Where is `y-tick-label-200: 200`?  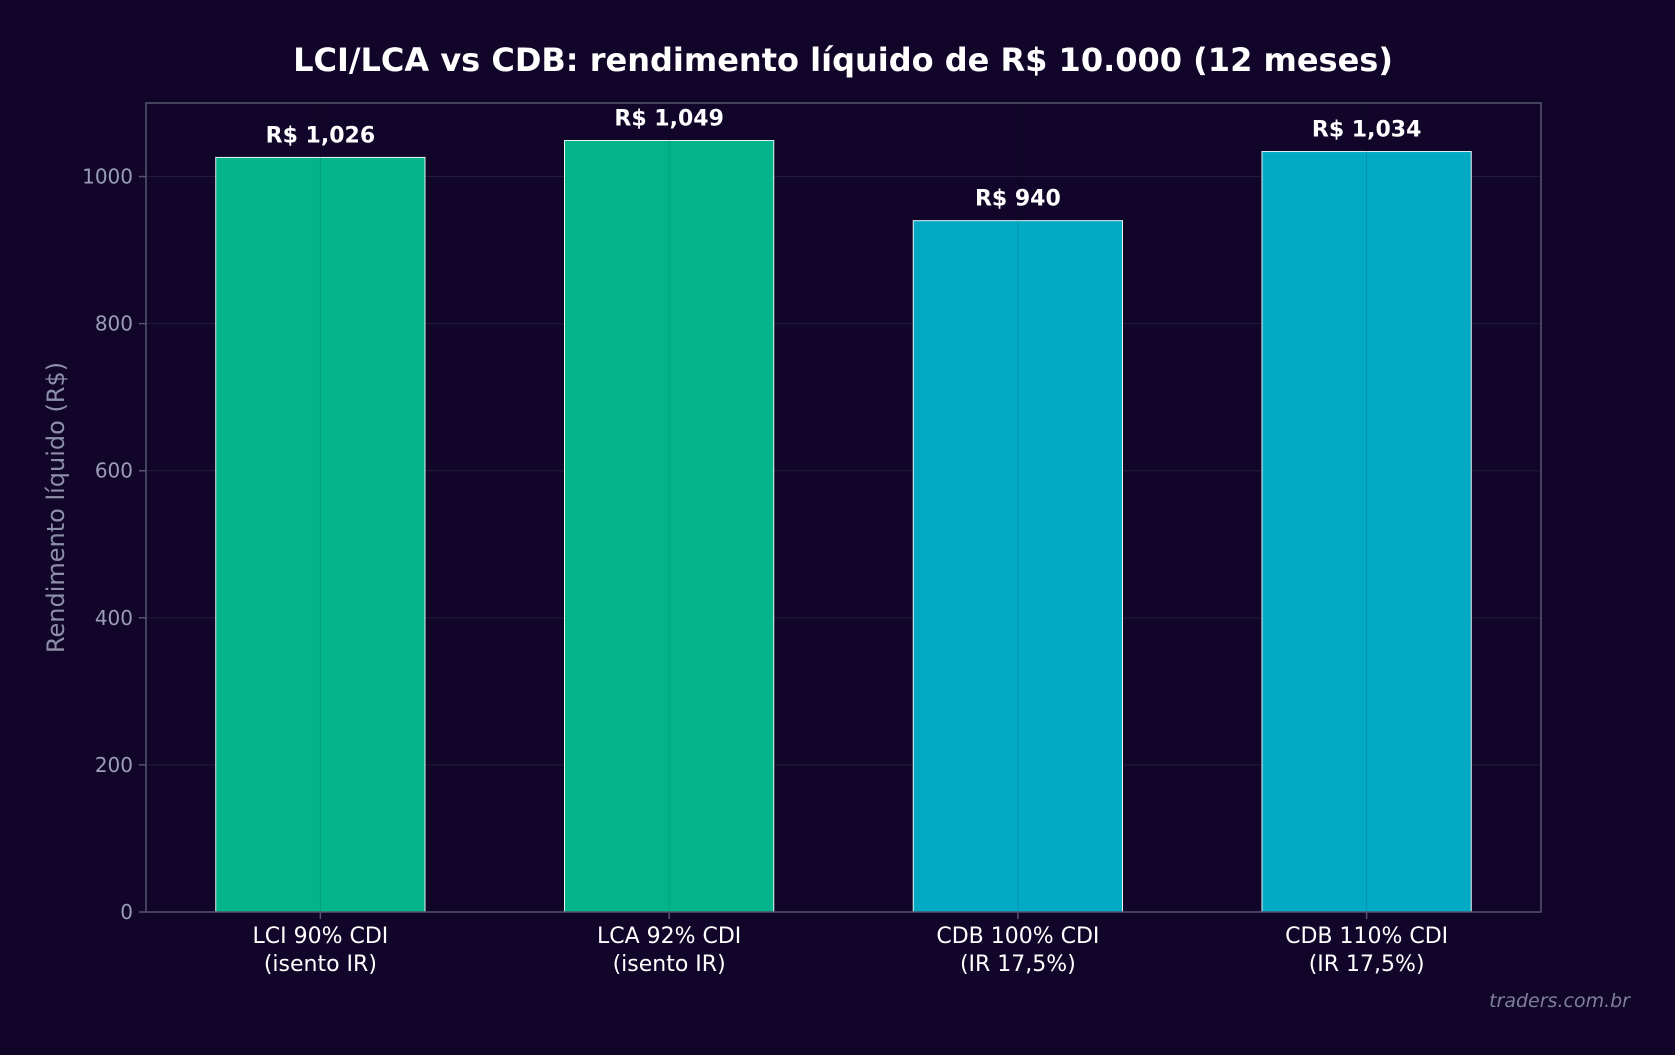 y-tick-label-200: 200 is located at coordinates (114, 765).